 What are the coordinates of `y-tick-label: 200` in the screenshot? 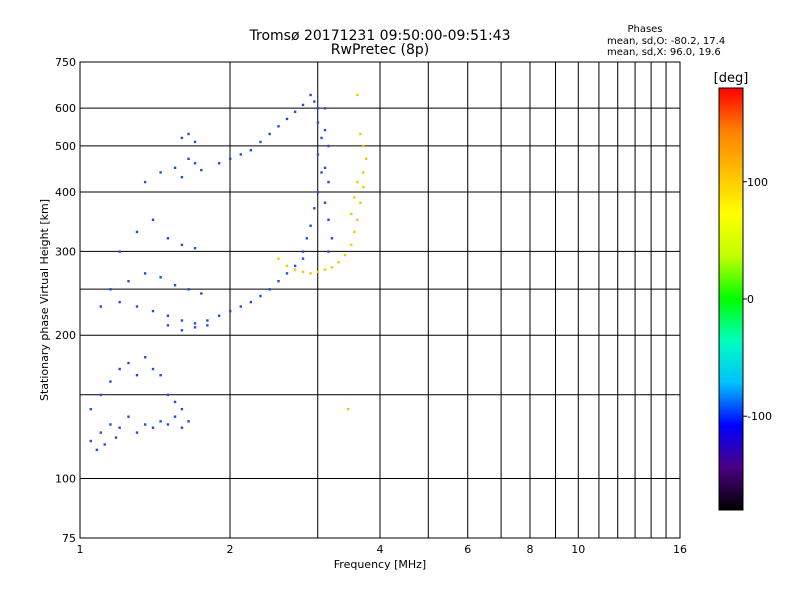 It's located at (65, 335).